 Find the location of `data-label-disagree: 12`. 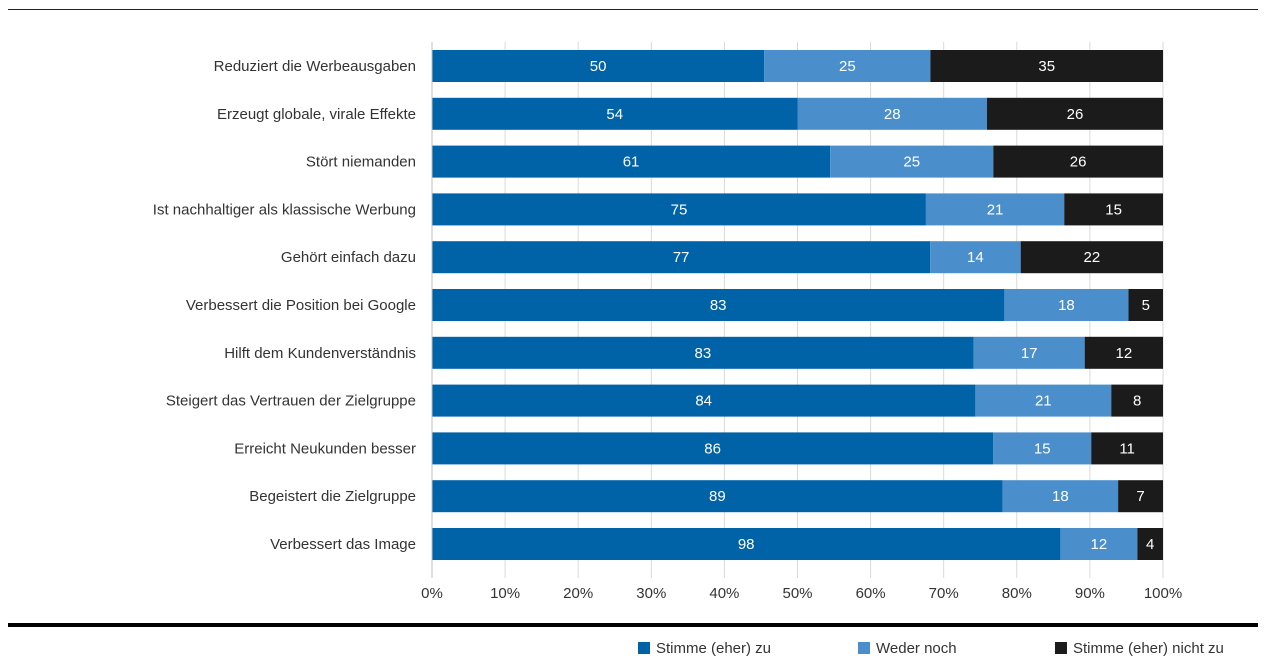

data-label-disagree: 12 is located at coordinates (1123, 353).